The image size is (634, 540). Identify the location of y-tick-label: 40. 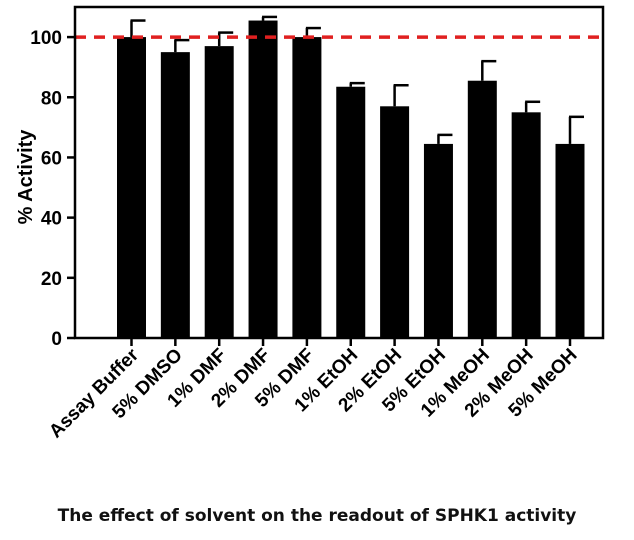
(51, 219).